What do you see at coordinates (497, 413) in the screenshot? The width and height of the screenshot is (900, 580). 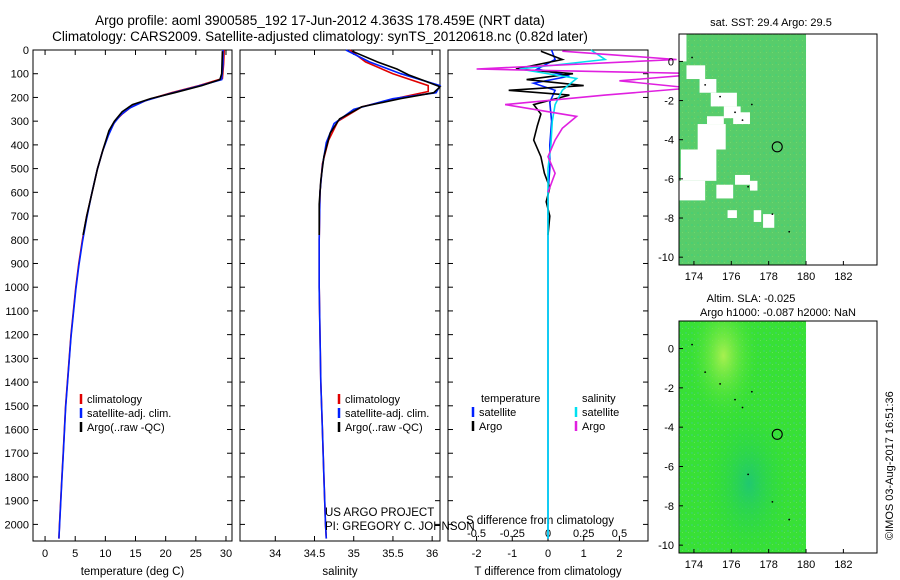 I see `legend-label: satellite` at bounding box center [497, 413].